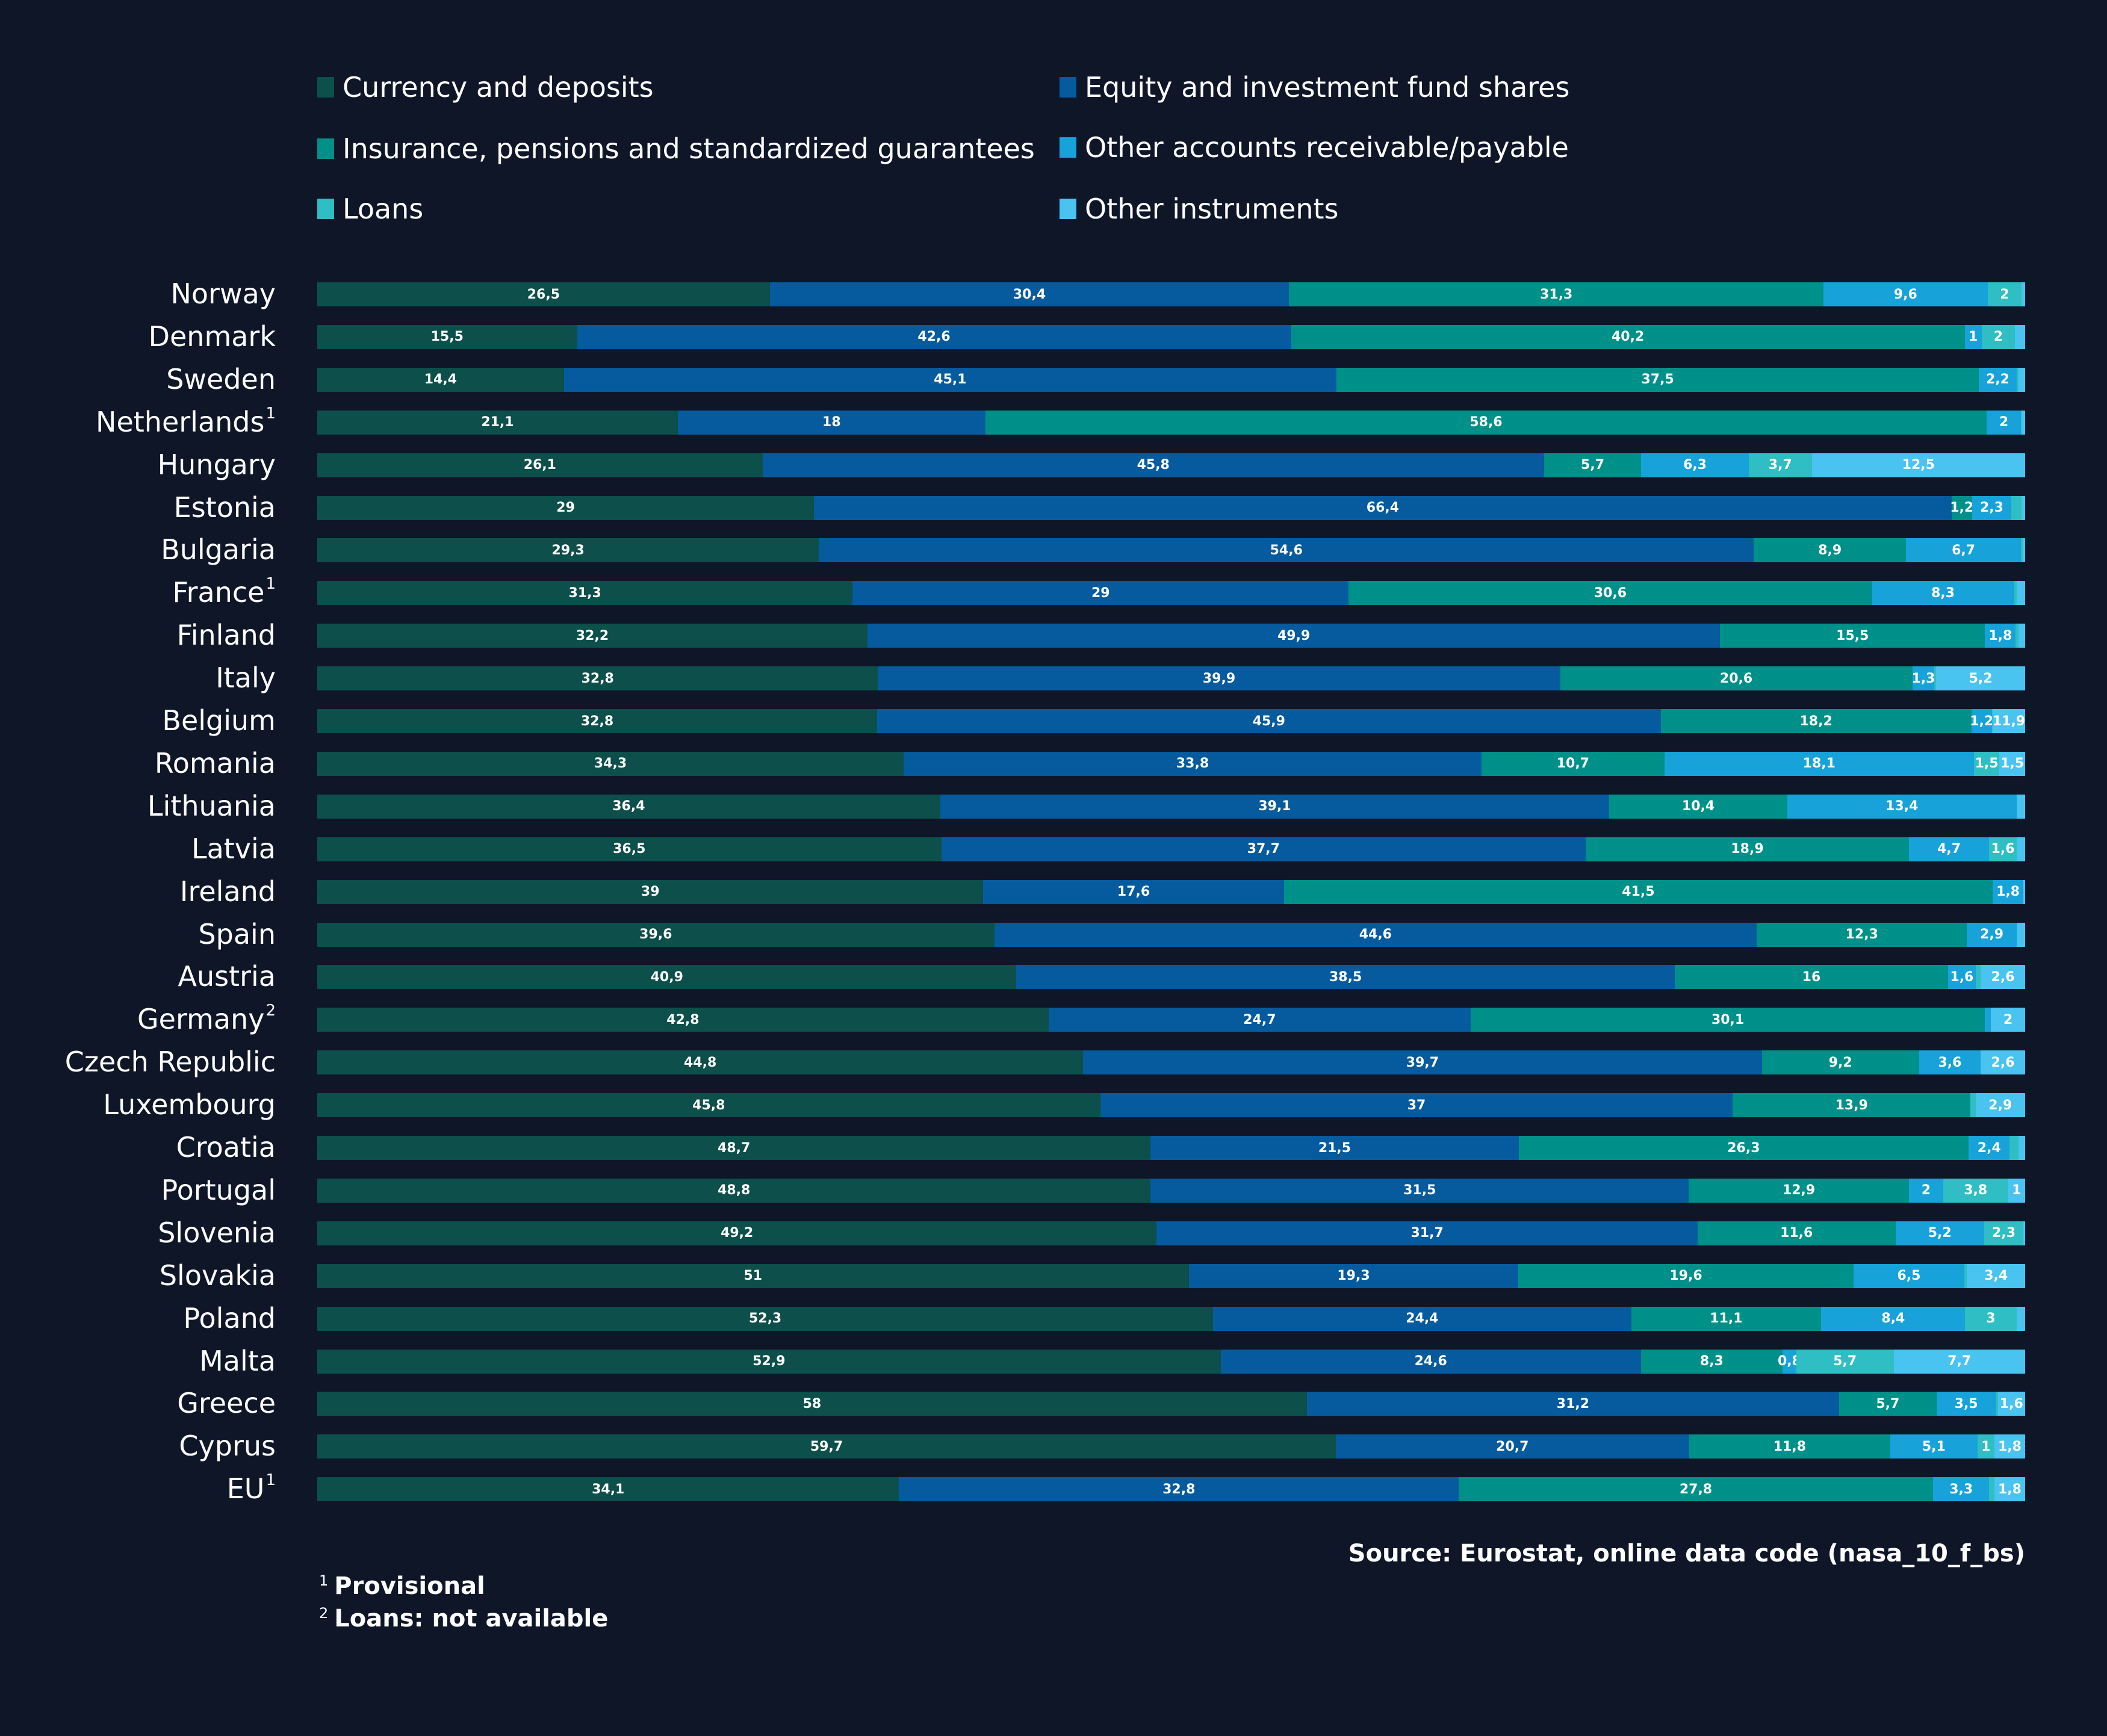 This screenshot has width=2107, height=1736. Describe the element at coordinates (1171, 1446) in the screenshot. I see `bar-row: 59,7 20,7 11,8 5,1 1 1,8` at that location.